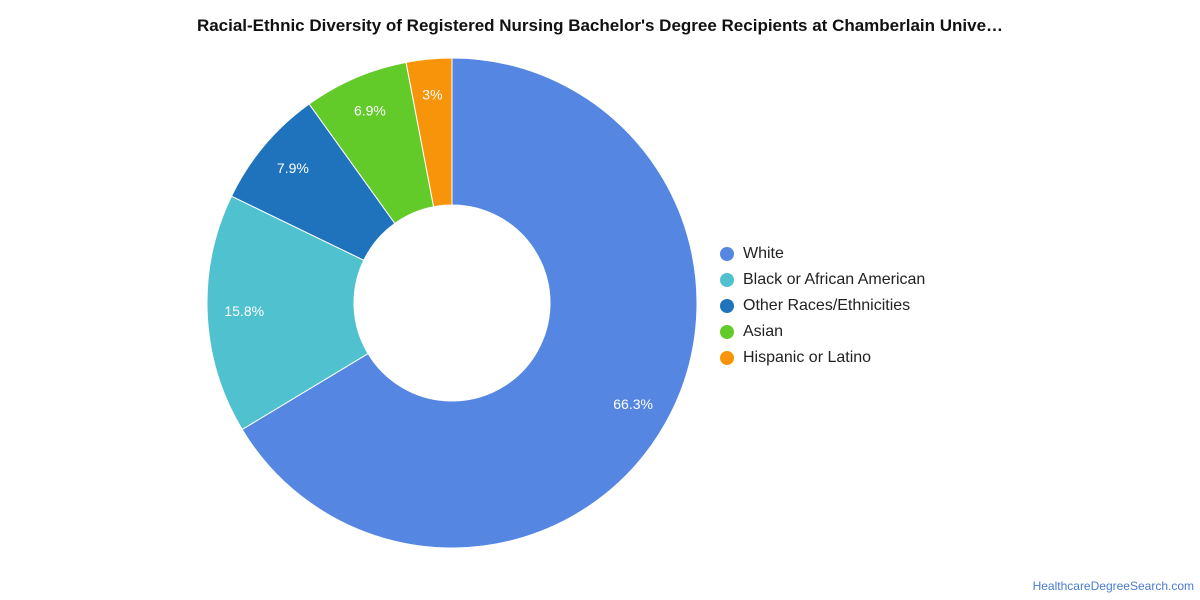 The width and height of the screenshot is (1200, 600). I want to click on legend-label: Asian, so click(763, 331).